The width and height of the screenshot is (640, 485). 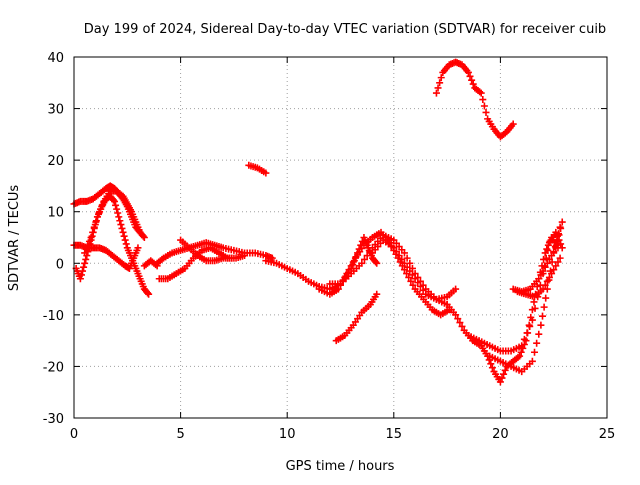 What do you see at coordinates (287, 434) in the screenshot?
I see `x-tick-label-2: 10` at bounding box center [287, 434].